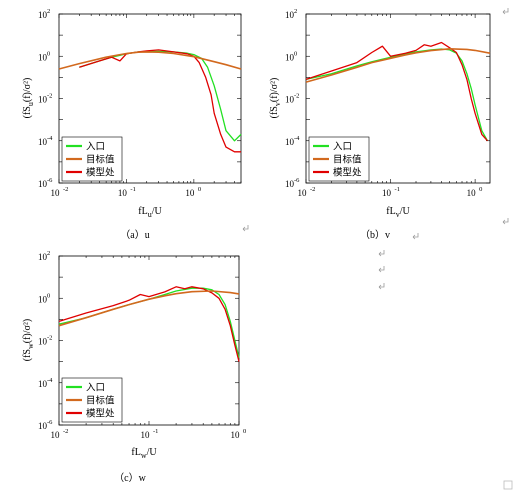 Image resolution: width=519 pixels, height=492 pixels. I want to click on y-axis-label: (fSv(f)/σ²), so click(275, 98).